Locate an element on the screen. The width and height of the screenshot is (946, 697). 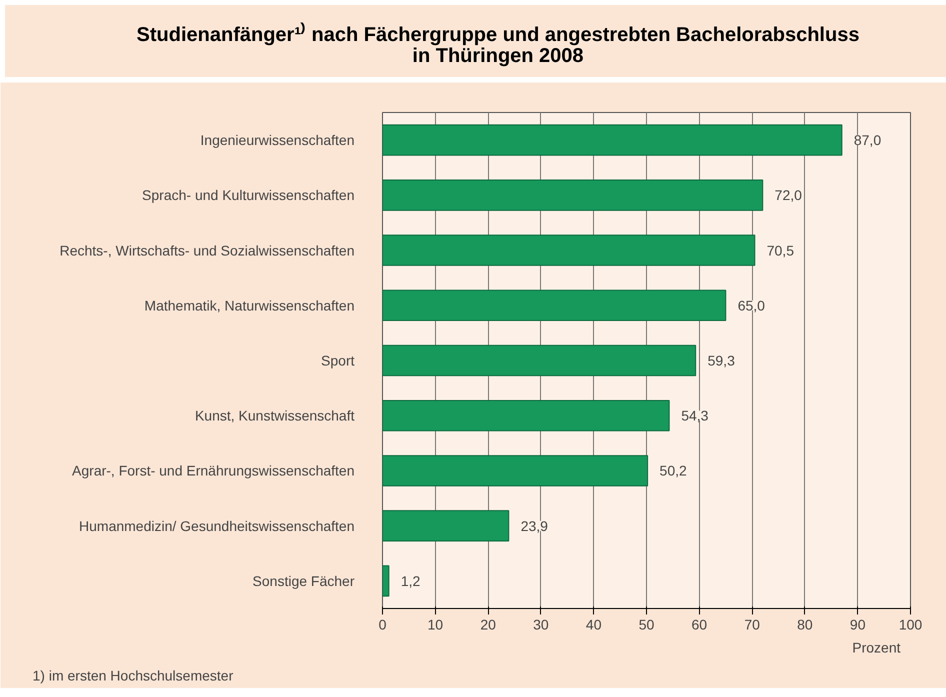
data-label: 54,3 is located at coordinates (695, 416).